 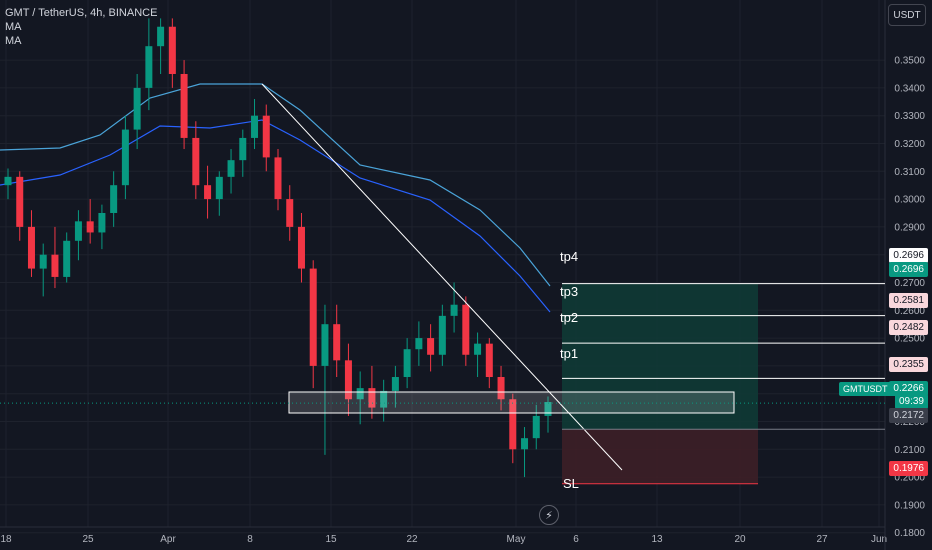 What do you see at coordinates (909, 144) in the screenshot?
I see `price-tick-label: 0.3200` at bounding box center [909, 144].